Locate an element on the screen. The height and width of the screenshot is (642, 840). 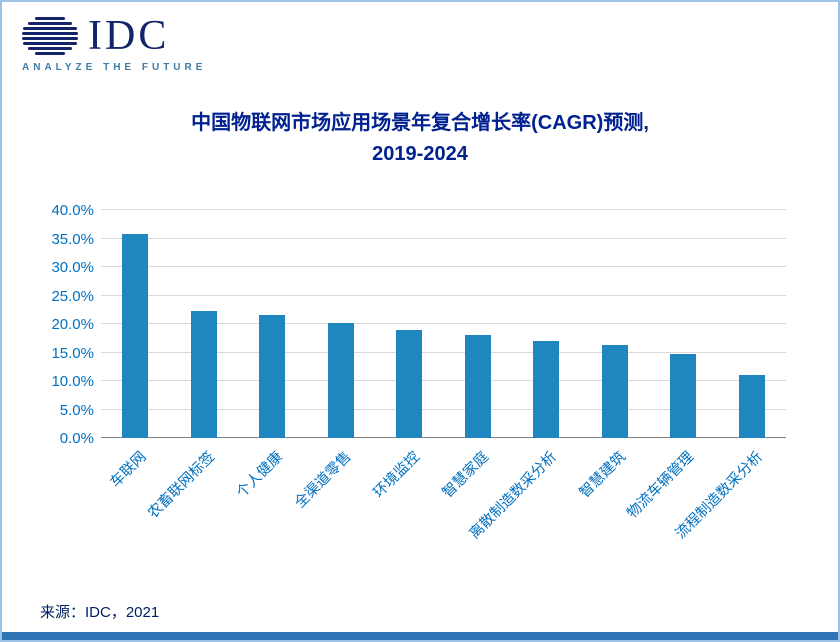
bar-column: 物流车辆管理 is located at coordinates (671, 366).